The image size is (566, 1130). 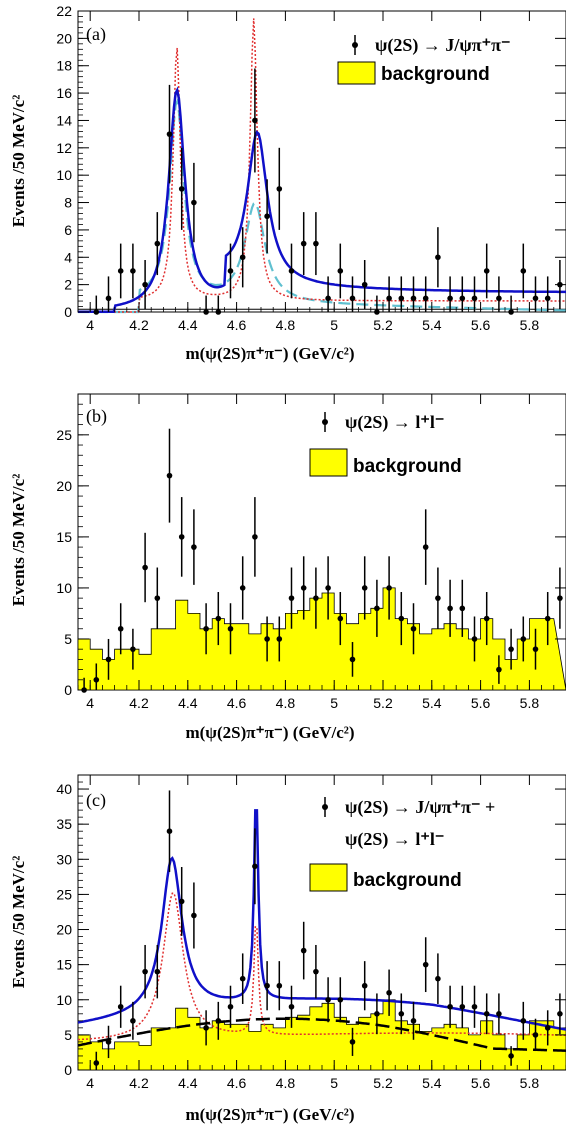 What do you see at coordinates (96, 800) in the screenshot?
I see `panel-label: (c)` at bounding box center [96, 800].